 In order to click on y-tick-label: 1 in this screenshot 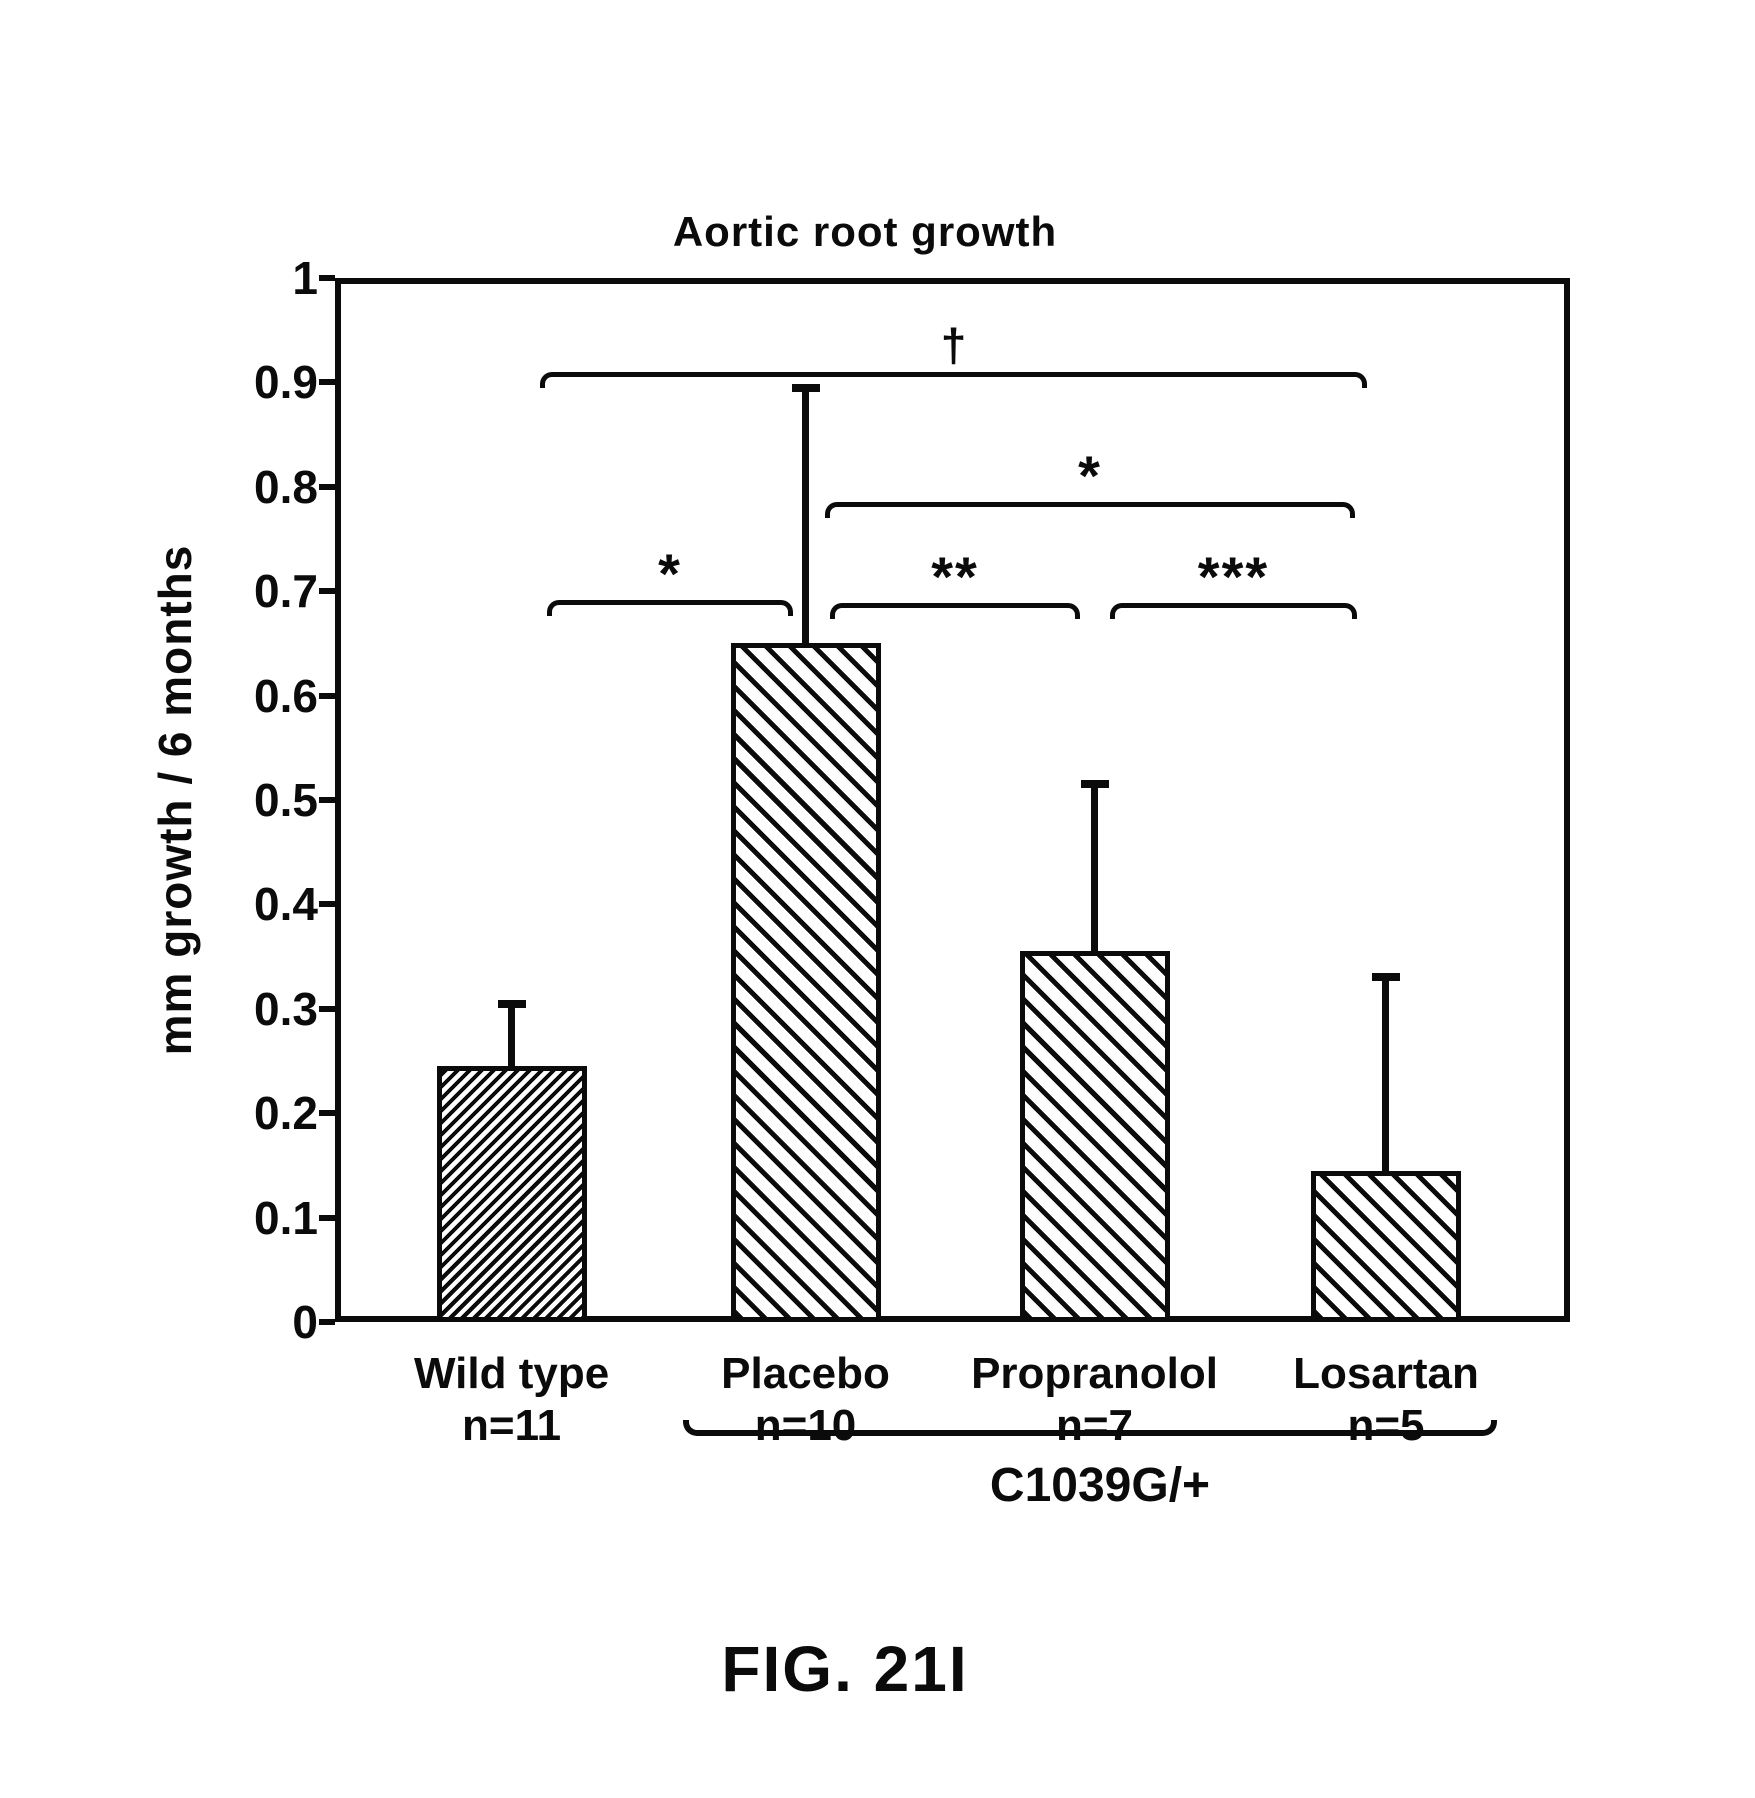, I will do `click(305, 278)`.